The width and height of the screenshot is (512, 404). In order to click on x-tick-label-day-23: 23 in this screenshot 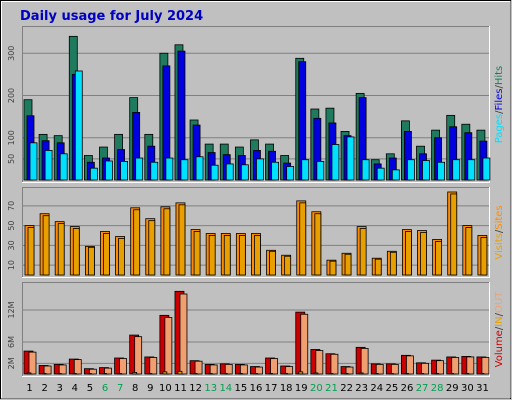, I will do `click(361, 388)`.